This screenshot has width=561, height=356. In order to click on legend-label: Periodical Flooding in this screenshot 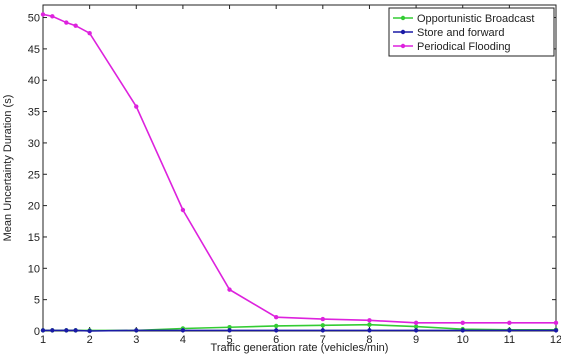, I will do `click(464, 47)`.